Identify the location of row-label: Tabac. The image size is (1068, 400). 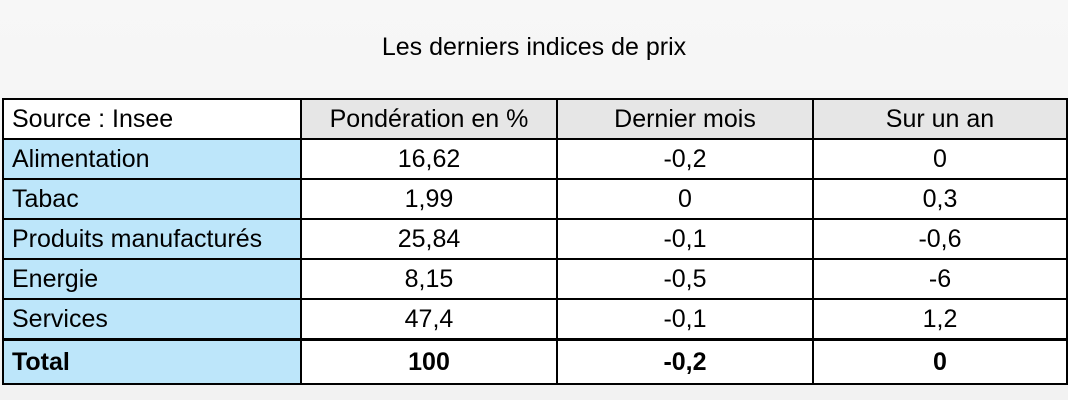
(152, 199).